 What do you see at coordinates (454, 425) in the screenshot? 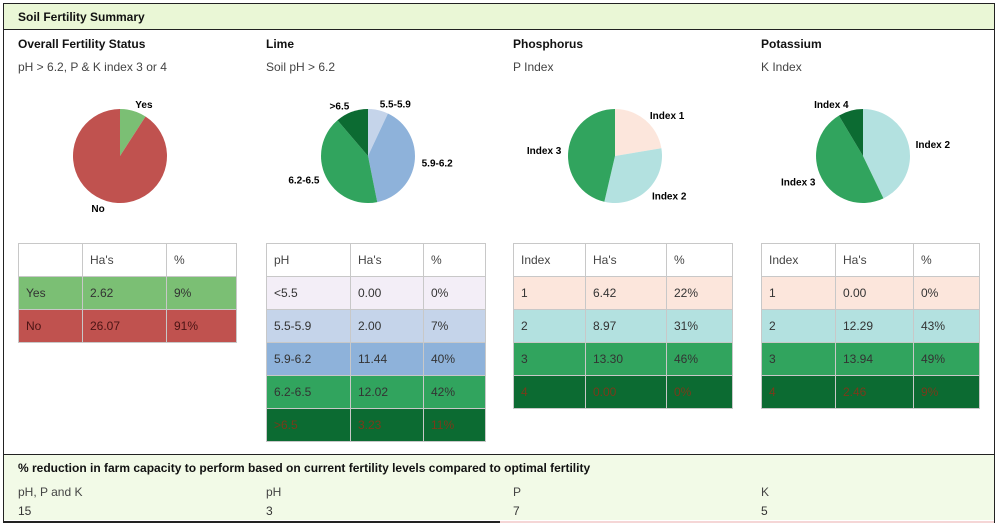
I see `table-cell: 11%` at bounding box center [454, 425].